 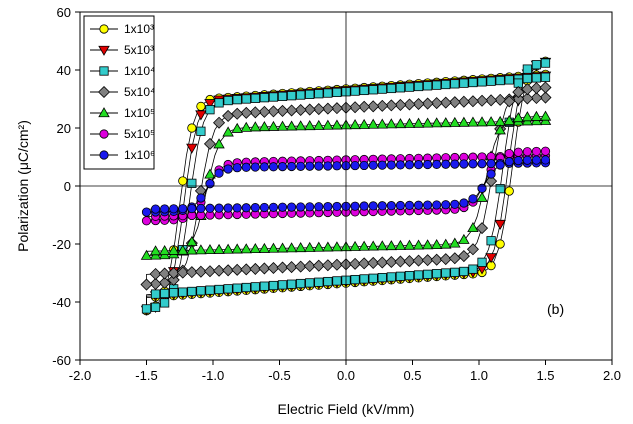 I want to click on y-tick-label: 0, so click(x=67, y=186).